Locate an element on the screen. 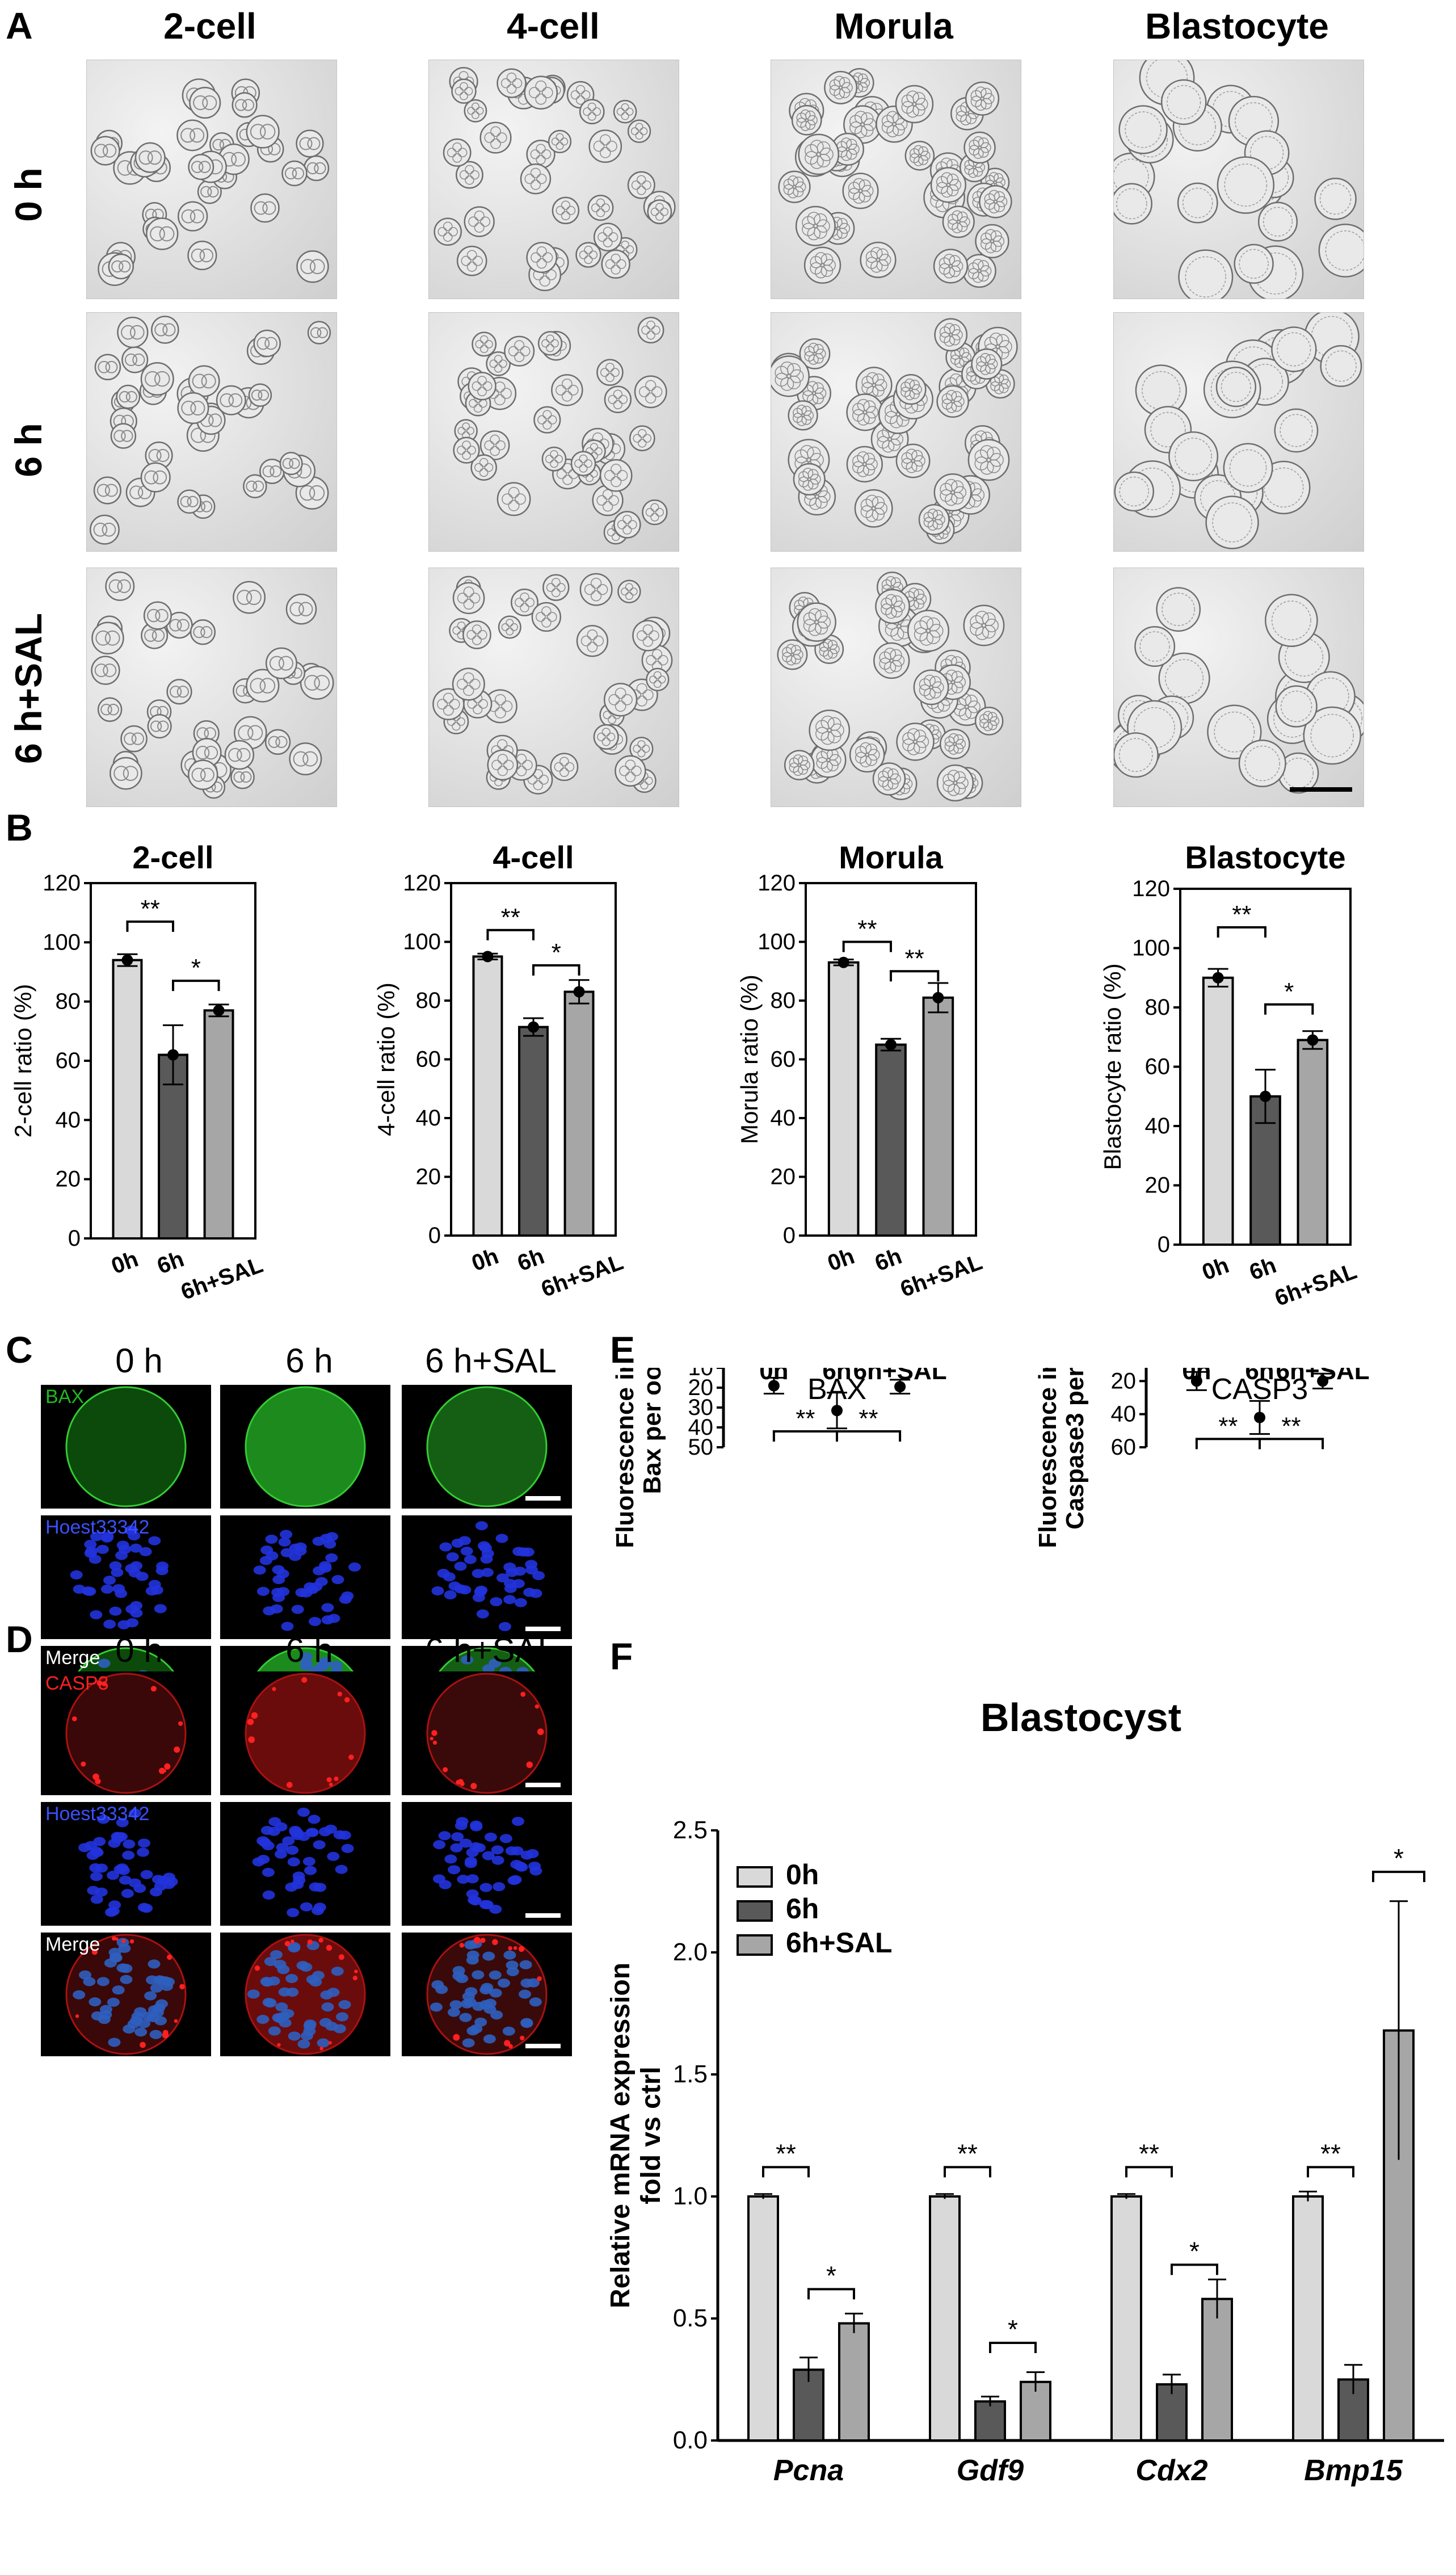 The height and width of the screenshot is (2575, 1456). col-title-morula: Morula is located at coordinates (893, 27).